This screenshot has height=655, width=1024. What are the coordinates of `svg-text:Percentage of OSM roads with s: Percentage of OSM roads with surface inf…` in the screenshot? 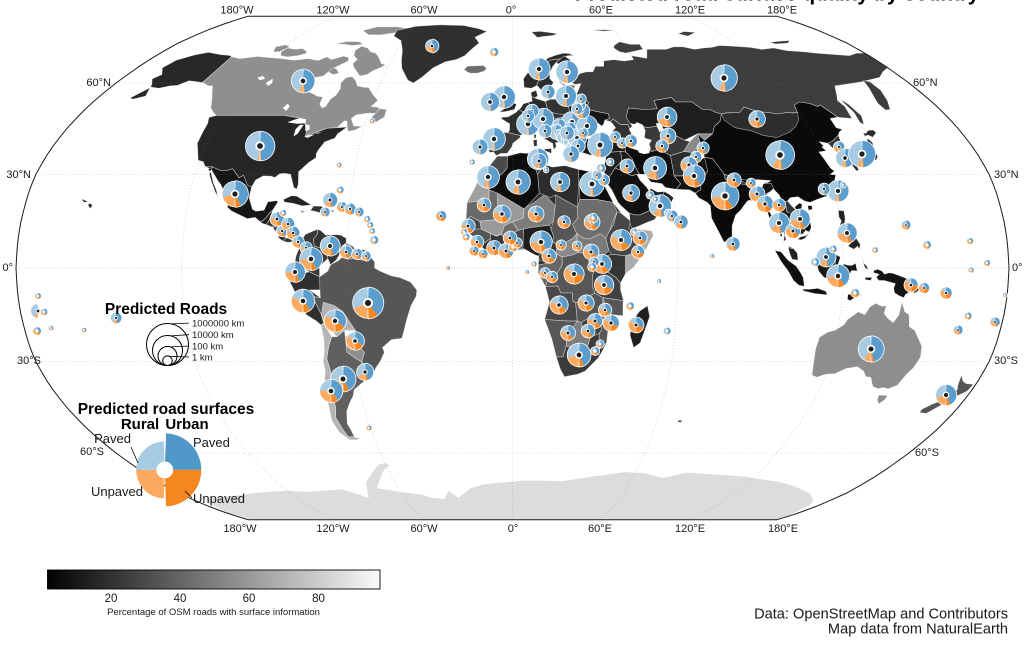 It's located at (213, 612).